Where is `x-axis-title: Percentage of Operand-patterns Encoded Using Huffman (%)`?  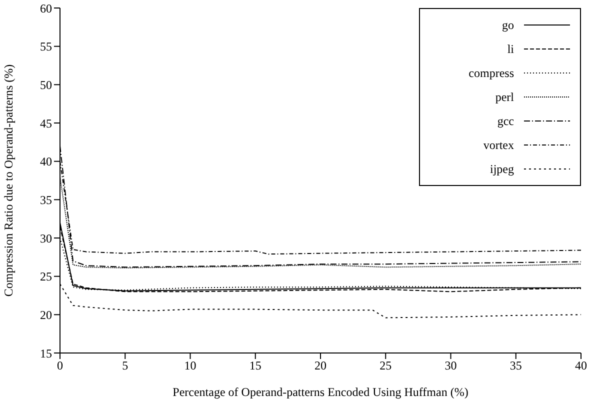
x-axis-title: Percentage of Operand-patterns Encoded Using Huffman (%) is located at coordinates (320, 392).